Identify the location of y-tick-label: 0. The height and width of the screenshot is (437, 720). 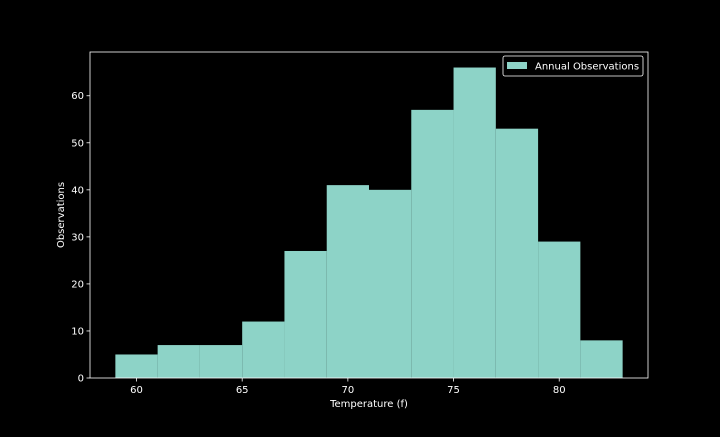
(81, 379).